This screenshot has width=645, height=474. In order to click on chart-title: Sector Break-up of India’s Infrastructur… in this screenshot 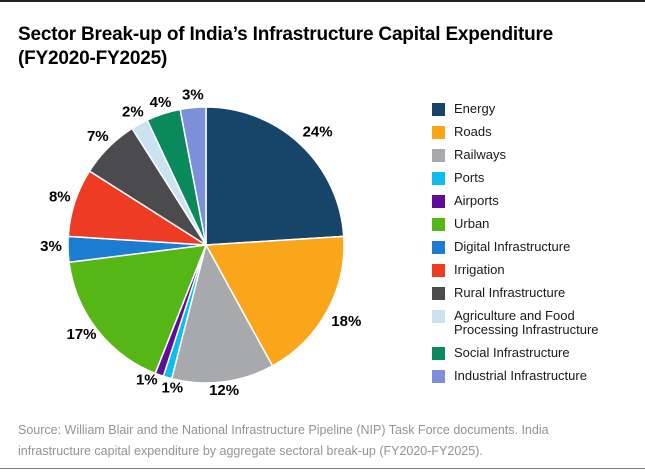, I will do `click(286, 46)`.